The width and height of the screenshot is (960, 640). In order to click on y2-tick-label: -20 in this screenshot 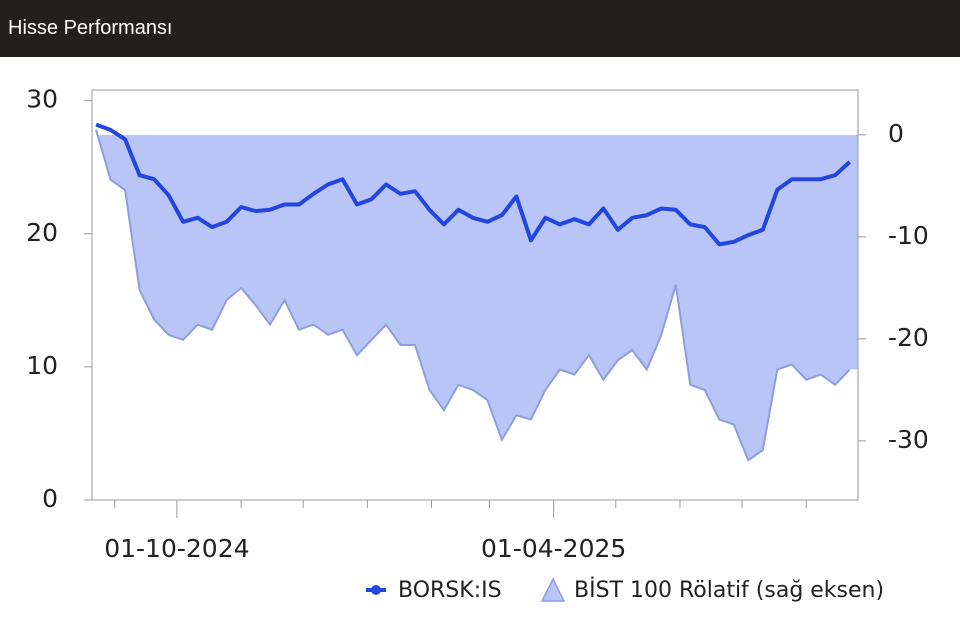, I will do `click(908, 337)`.